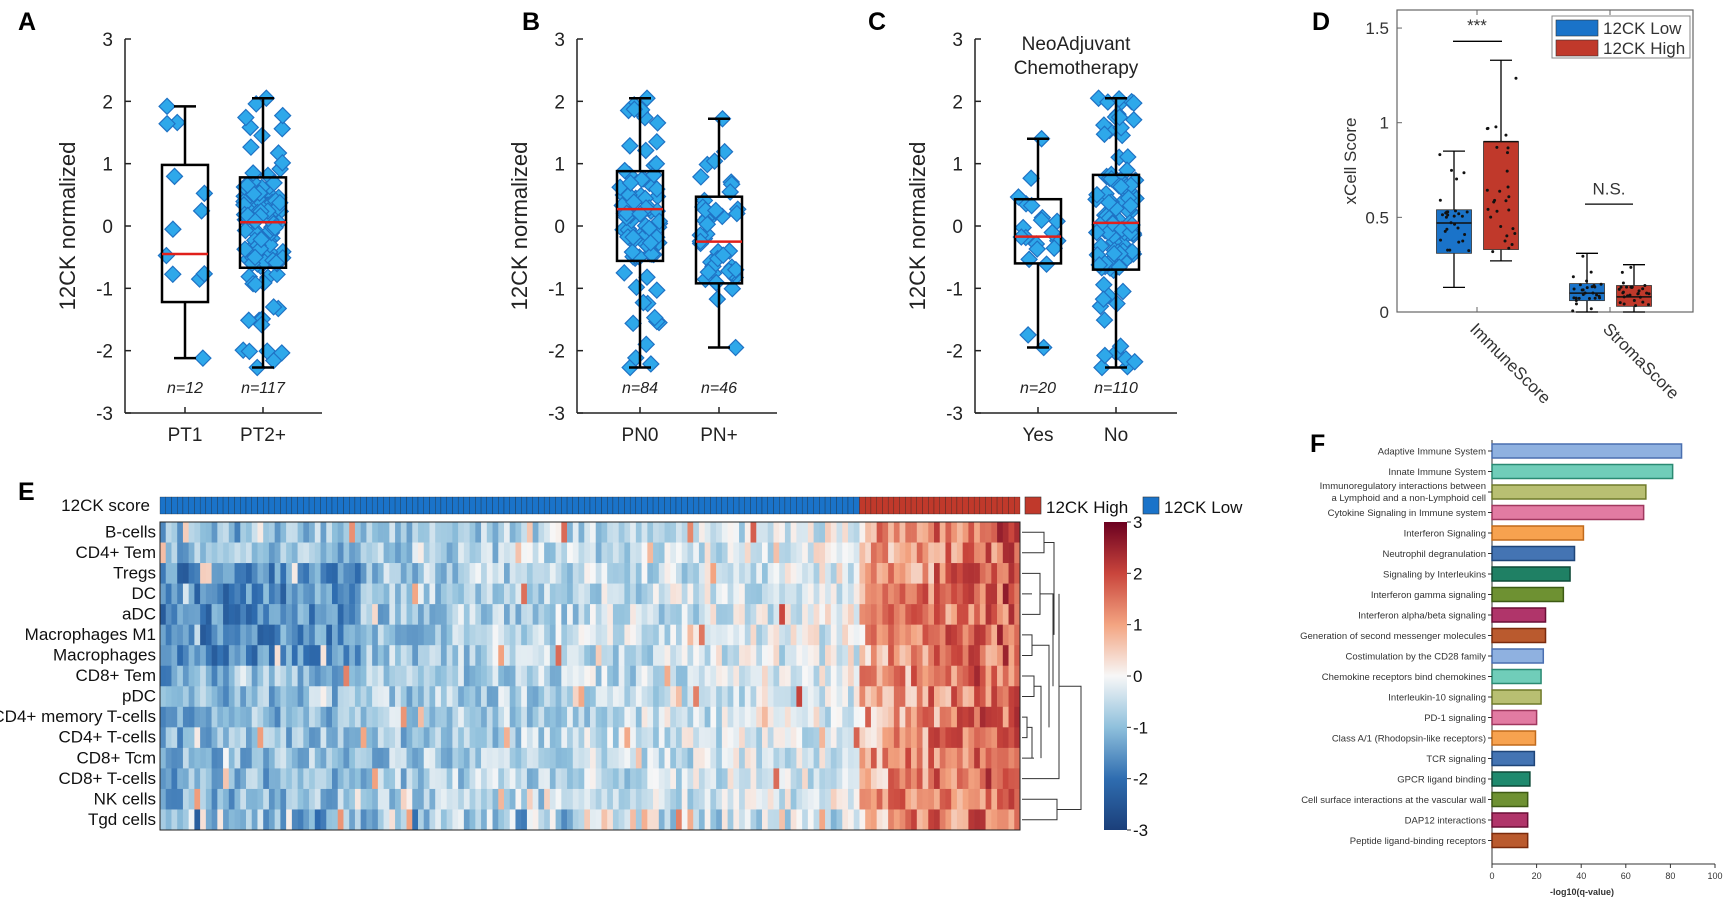 The width and height of the screenshot is (1733, 910). I want to click on panel-label-e: E, so click(26, 492).